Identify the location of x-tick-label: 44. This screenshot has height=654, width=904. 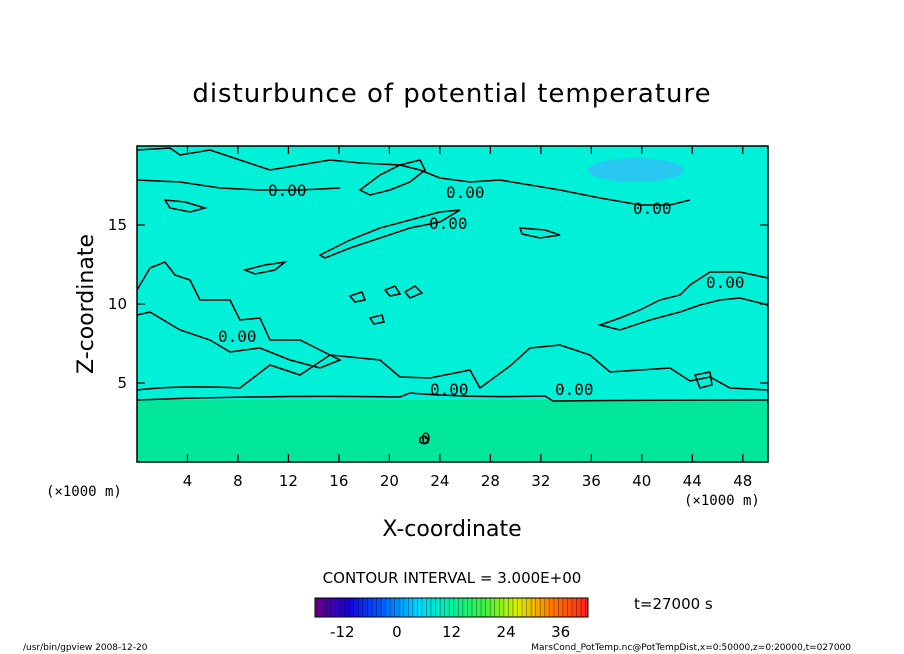
(692, 481).